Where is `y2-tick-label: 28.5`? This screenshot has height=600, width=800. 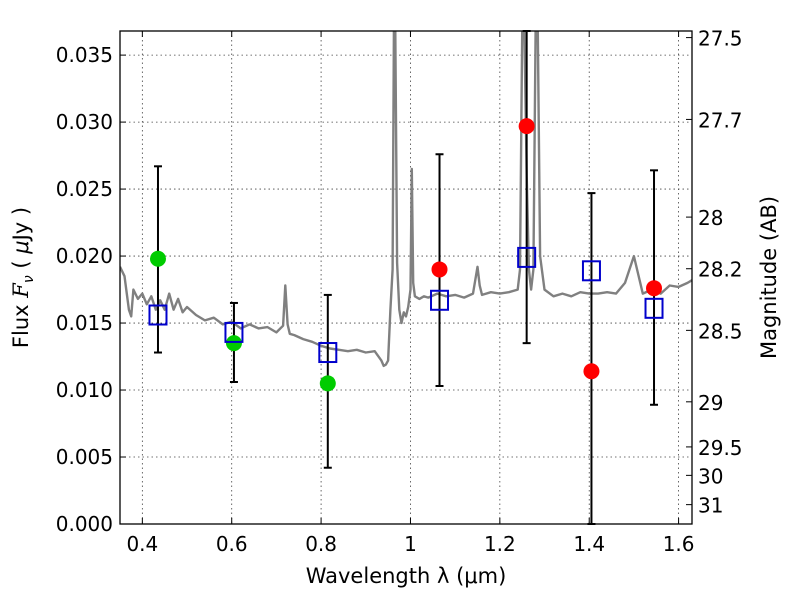 y2-tick-label: 28.5 is located at coordinates (720, 331).